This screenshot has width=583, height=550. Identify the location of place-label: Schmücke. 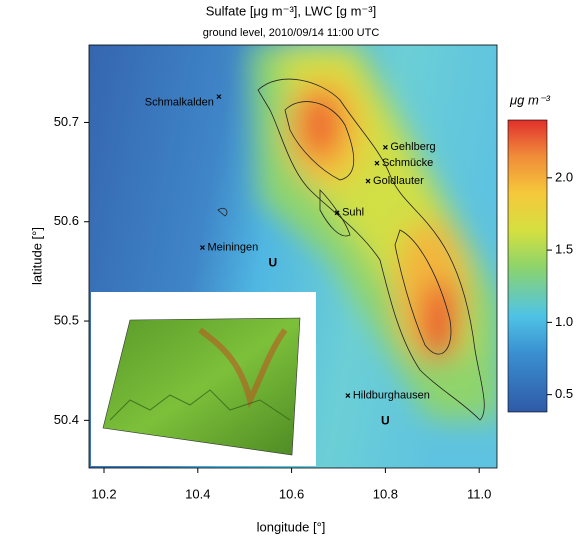
(407, 163).